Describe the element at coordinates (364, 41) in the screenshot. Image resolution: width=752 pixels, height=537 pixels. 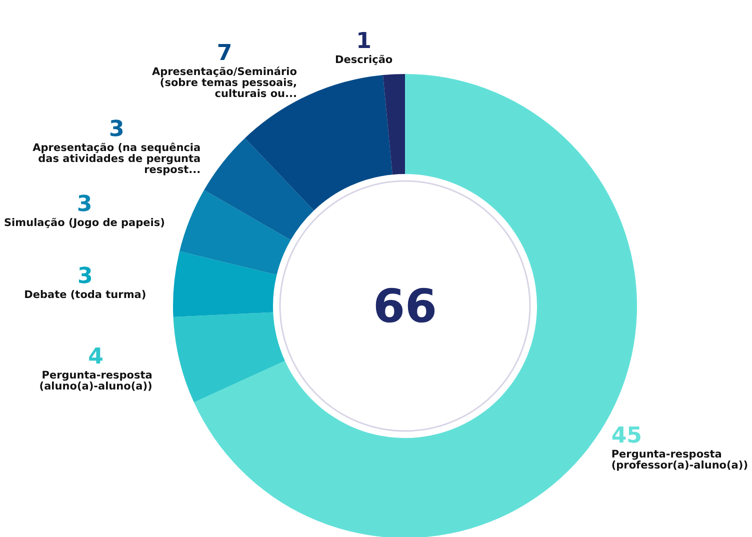
I see `data-label: 1` at that location.